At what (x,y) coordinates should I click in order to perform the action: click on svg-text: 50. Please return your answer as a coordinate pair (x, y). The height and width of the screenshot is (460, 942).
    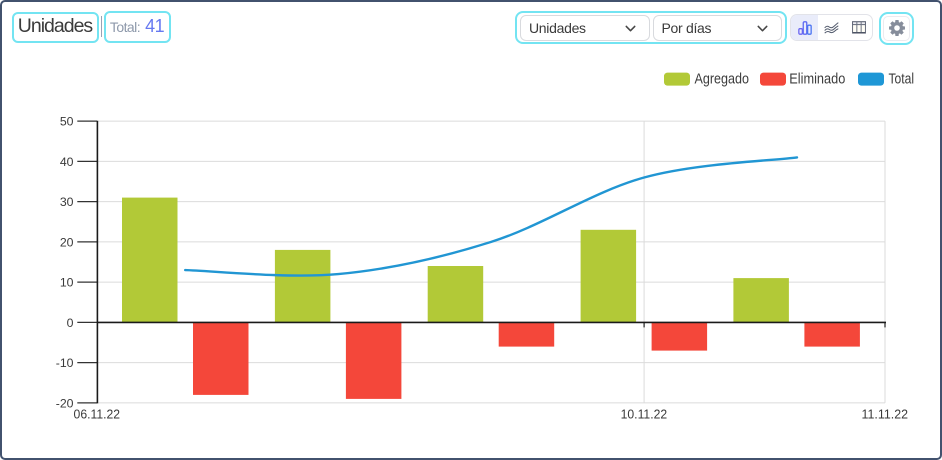
    Looking at the image, I should click on (67, 122).